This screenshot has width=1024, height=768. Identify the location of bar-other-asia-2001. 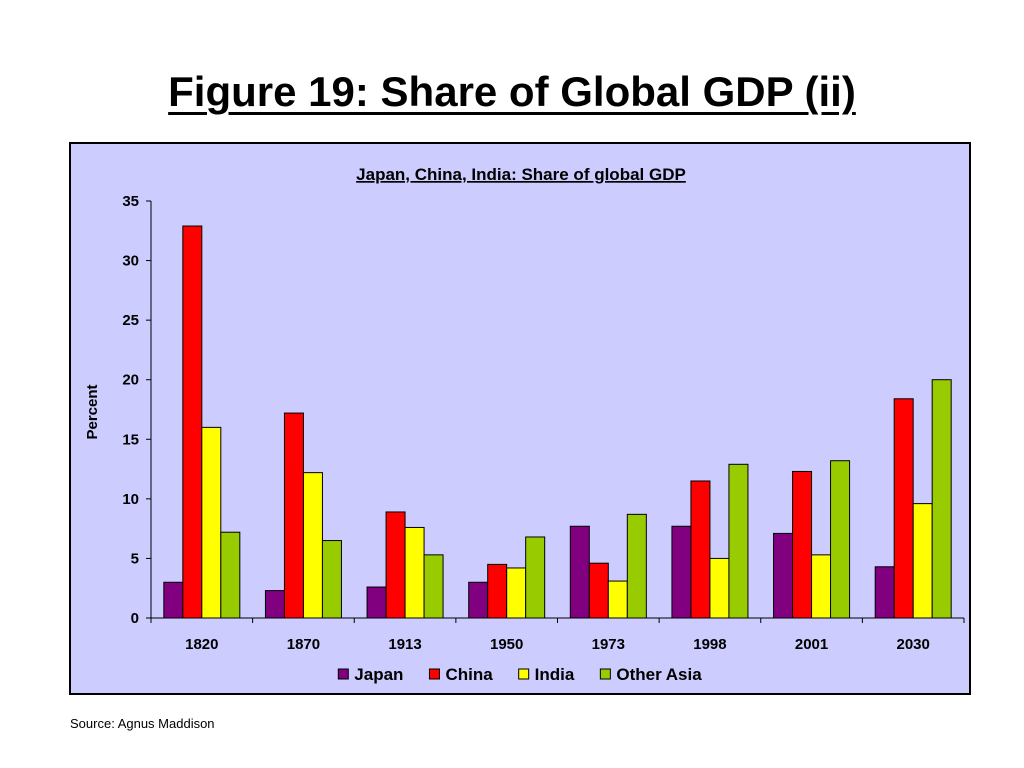
(840, 539).